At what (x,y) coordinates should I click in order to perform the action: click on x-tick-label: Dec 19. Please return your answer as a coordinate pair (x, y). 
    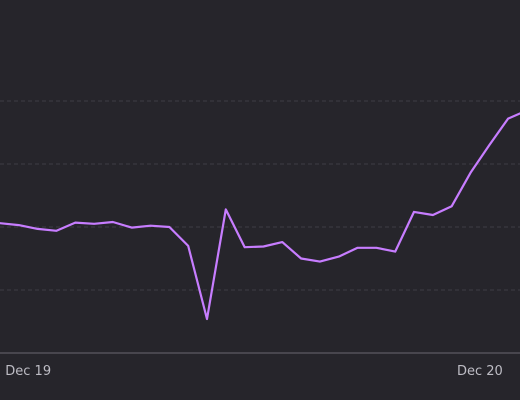
    Looking at the image, I should click on (28, 371).